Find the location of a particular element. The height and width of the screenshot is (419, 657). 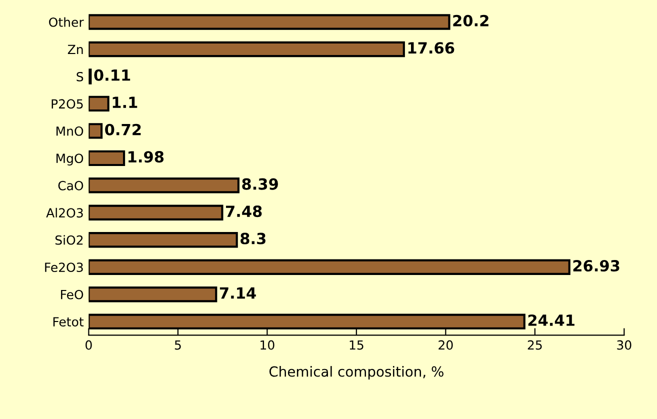

x-tick-label: 10 is located at coordinates (267, 345).